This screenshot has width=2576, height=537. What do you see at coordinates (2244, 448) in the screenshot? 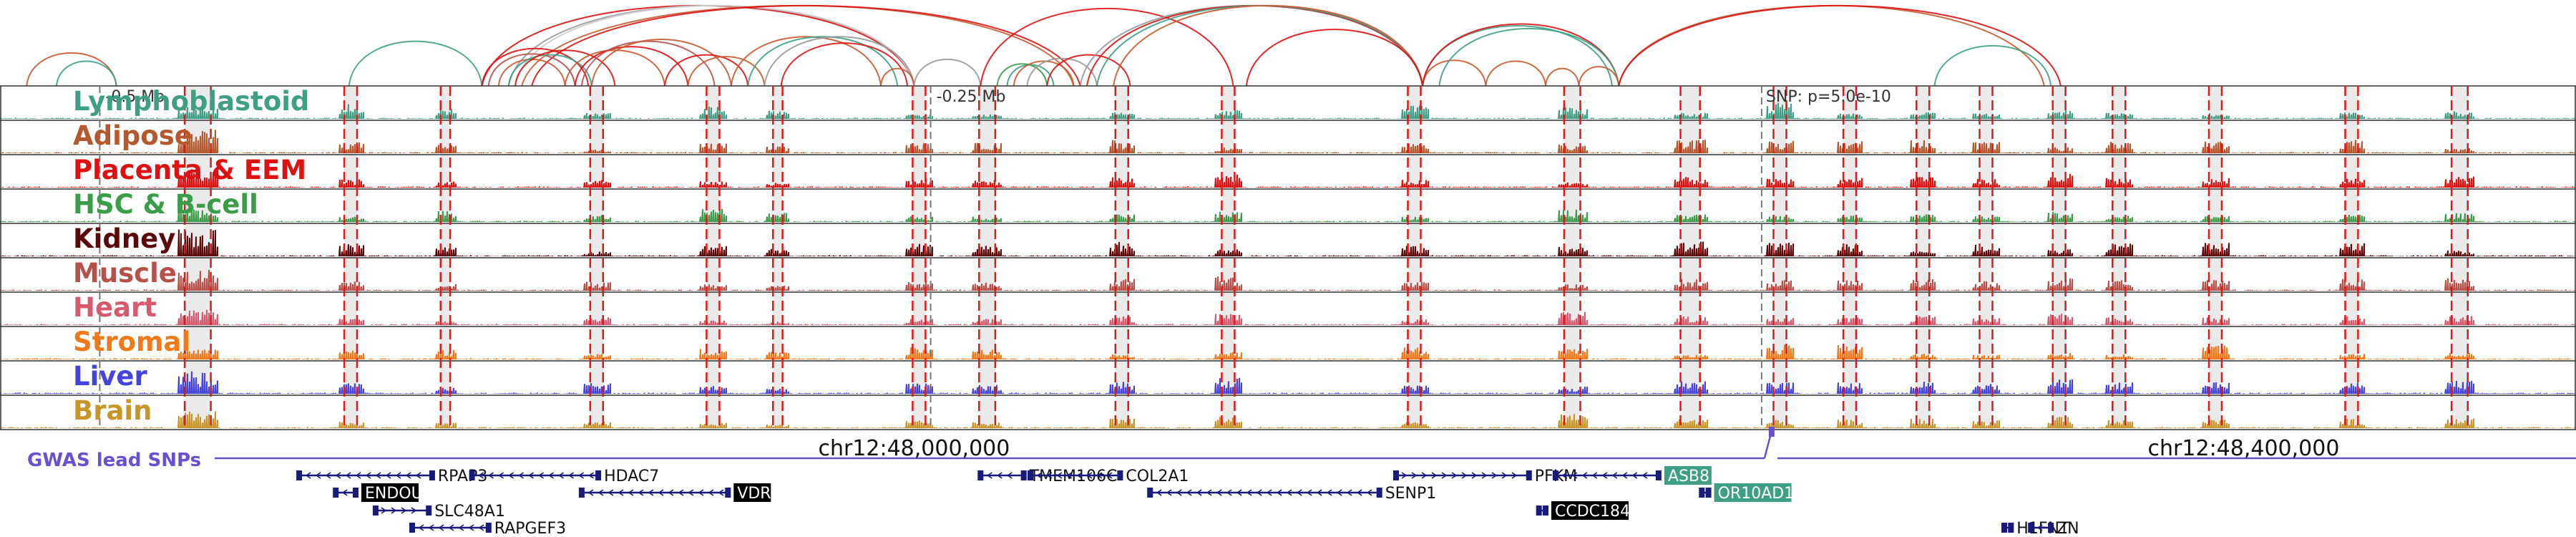
I see `coordinate-label: chr12:48,400,000` at bounding box center [2244, 448].